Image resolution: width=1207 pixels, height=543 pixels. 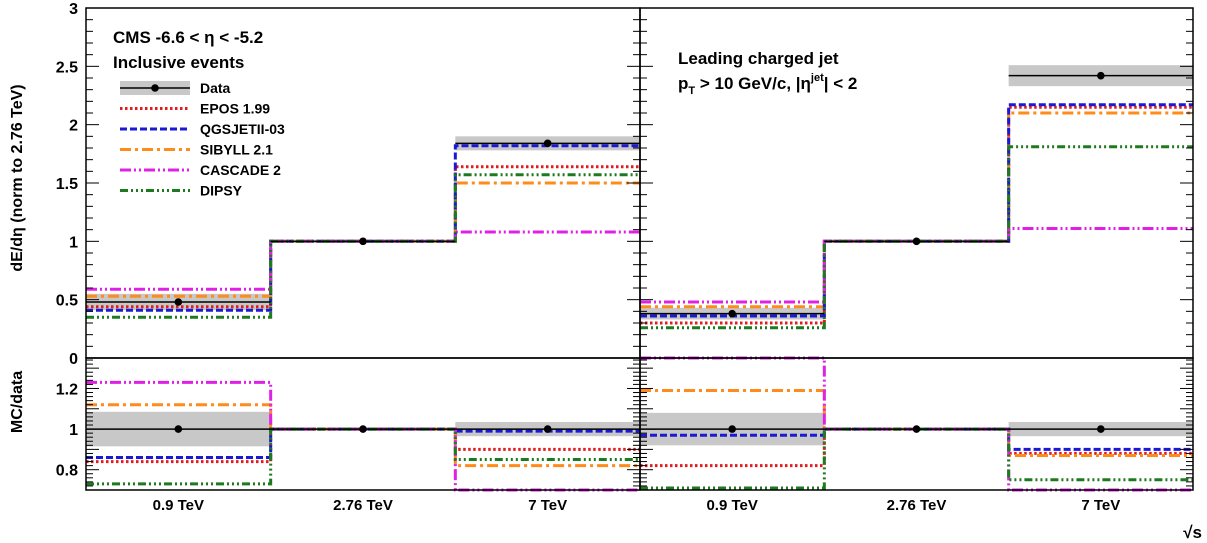 I want to click on top-y-tick-label: 2.5, so click(x=67, y=67).